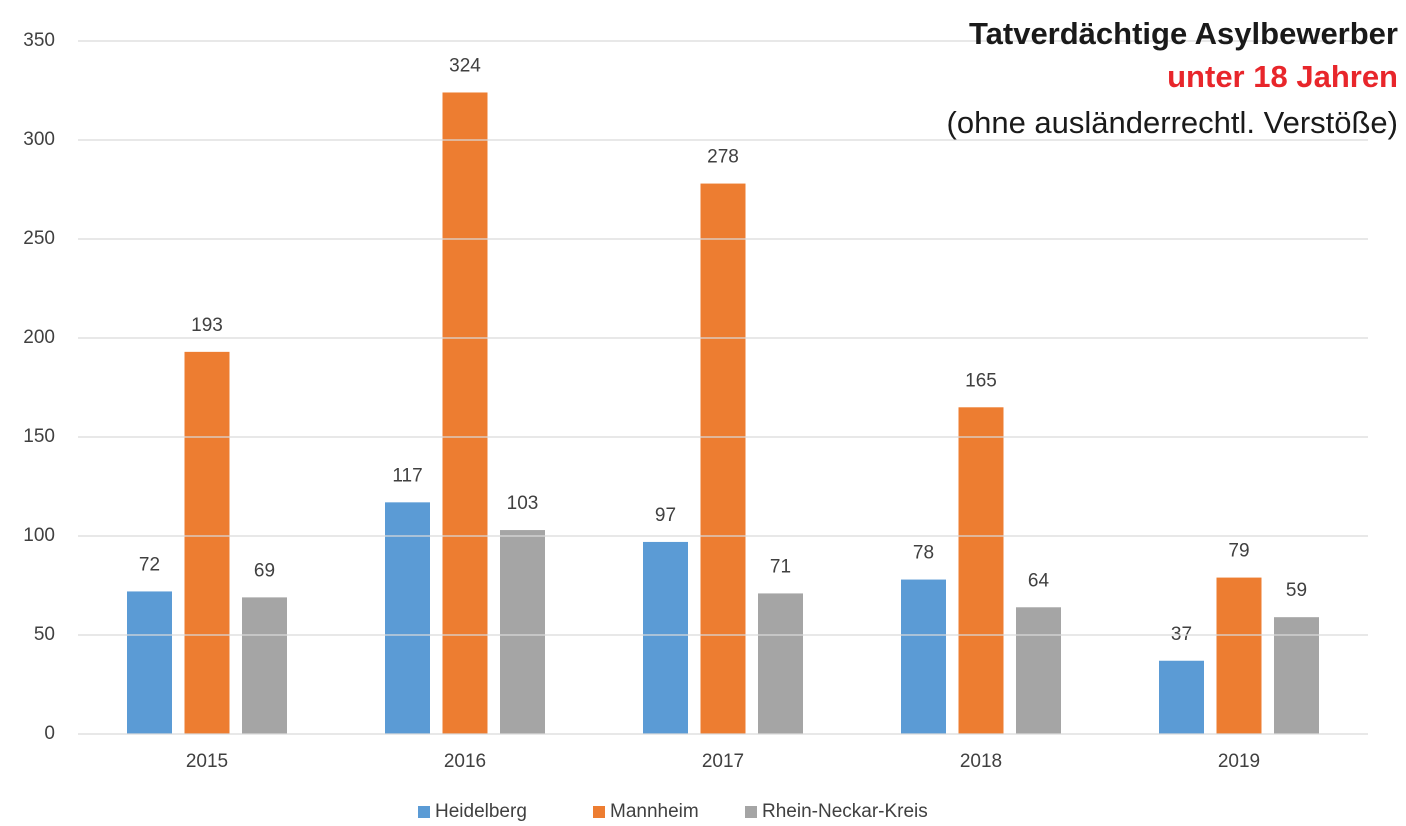  What do you see at coordinates (465, 65) in the screenshot?
I see `data-label: 324` at bounding box center [465, 65].